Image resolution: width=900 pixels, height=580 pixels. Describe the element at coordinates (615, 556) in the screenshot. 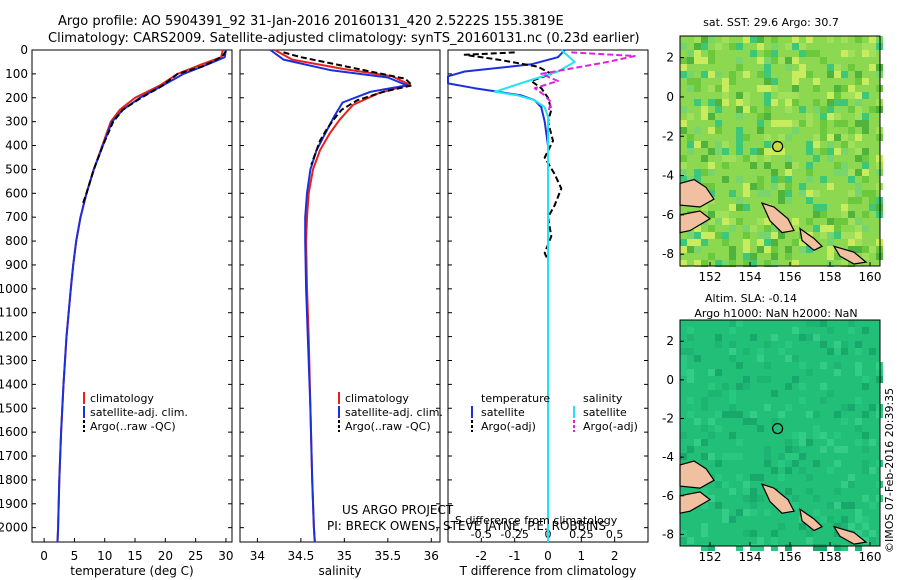

I see `difference-xtick-label: 2` at that location.